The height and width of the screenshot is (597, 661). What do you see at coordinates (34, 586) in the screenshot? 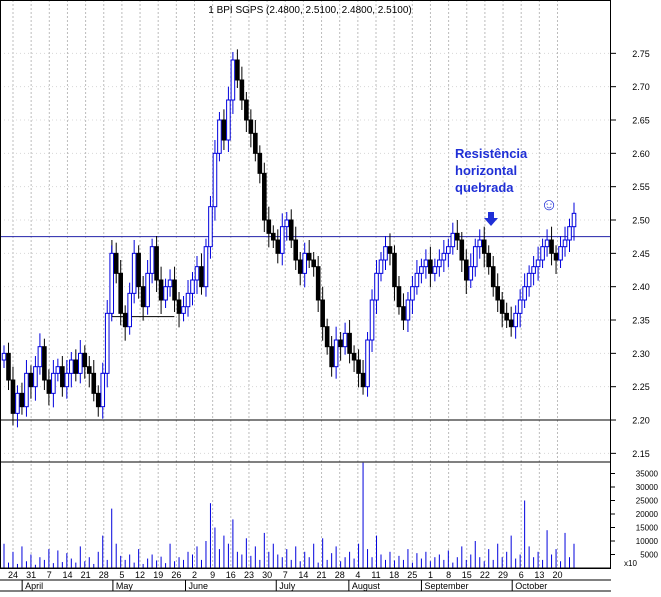
I see `month-label: April` at bounding box center [34, 586].